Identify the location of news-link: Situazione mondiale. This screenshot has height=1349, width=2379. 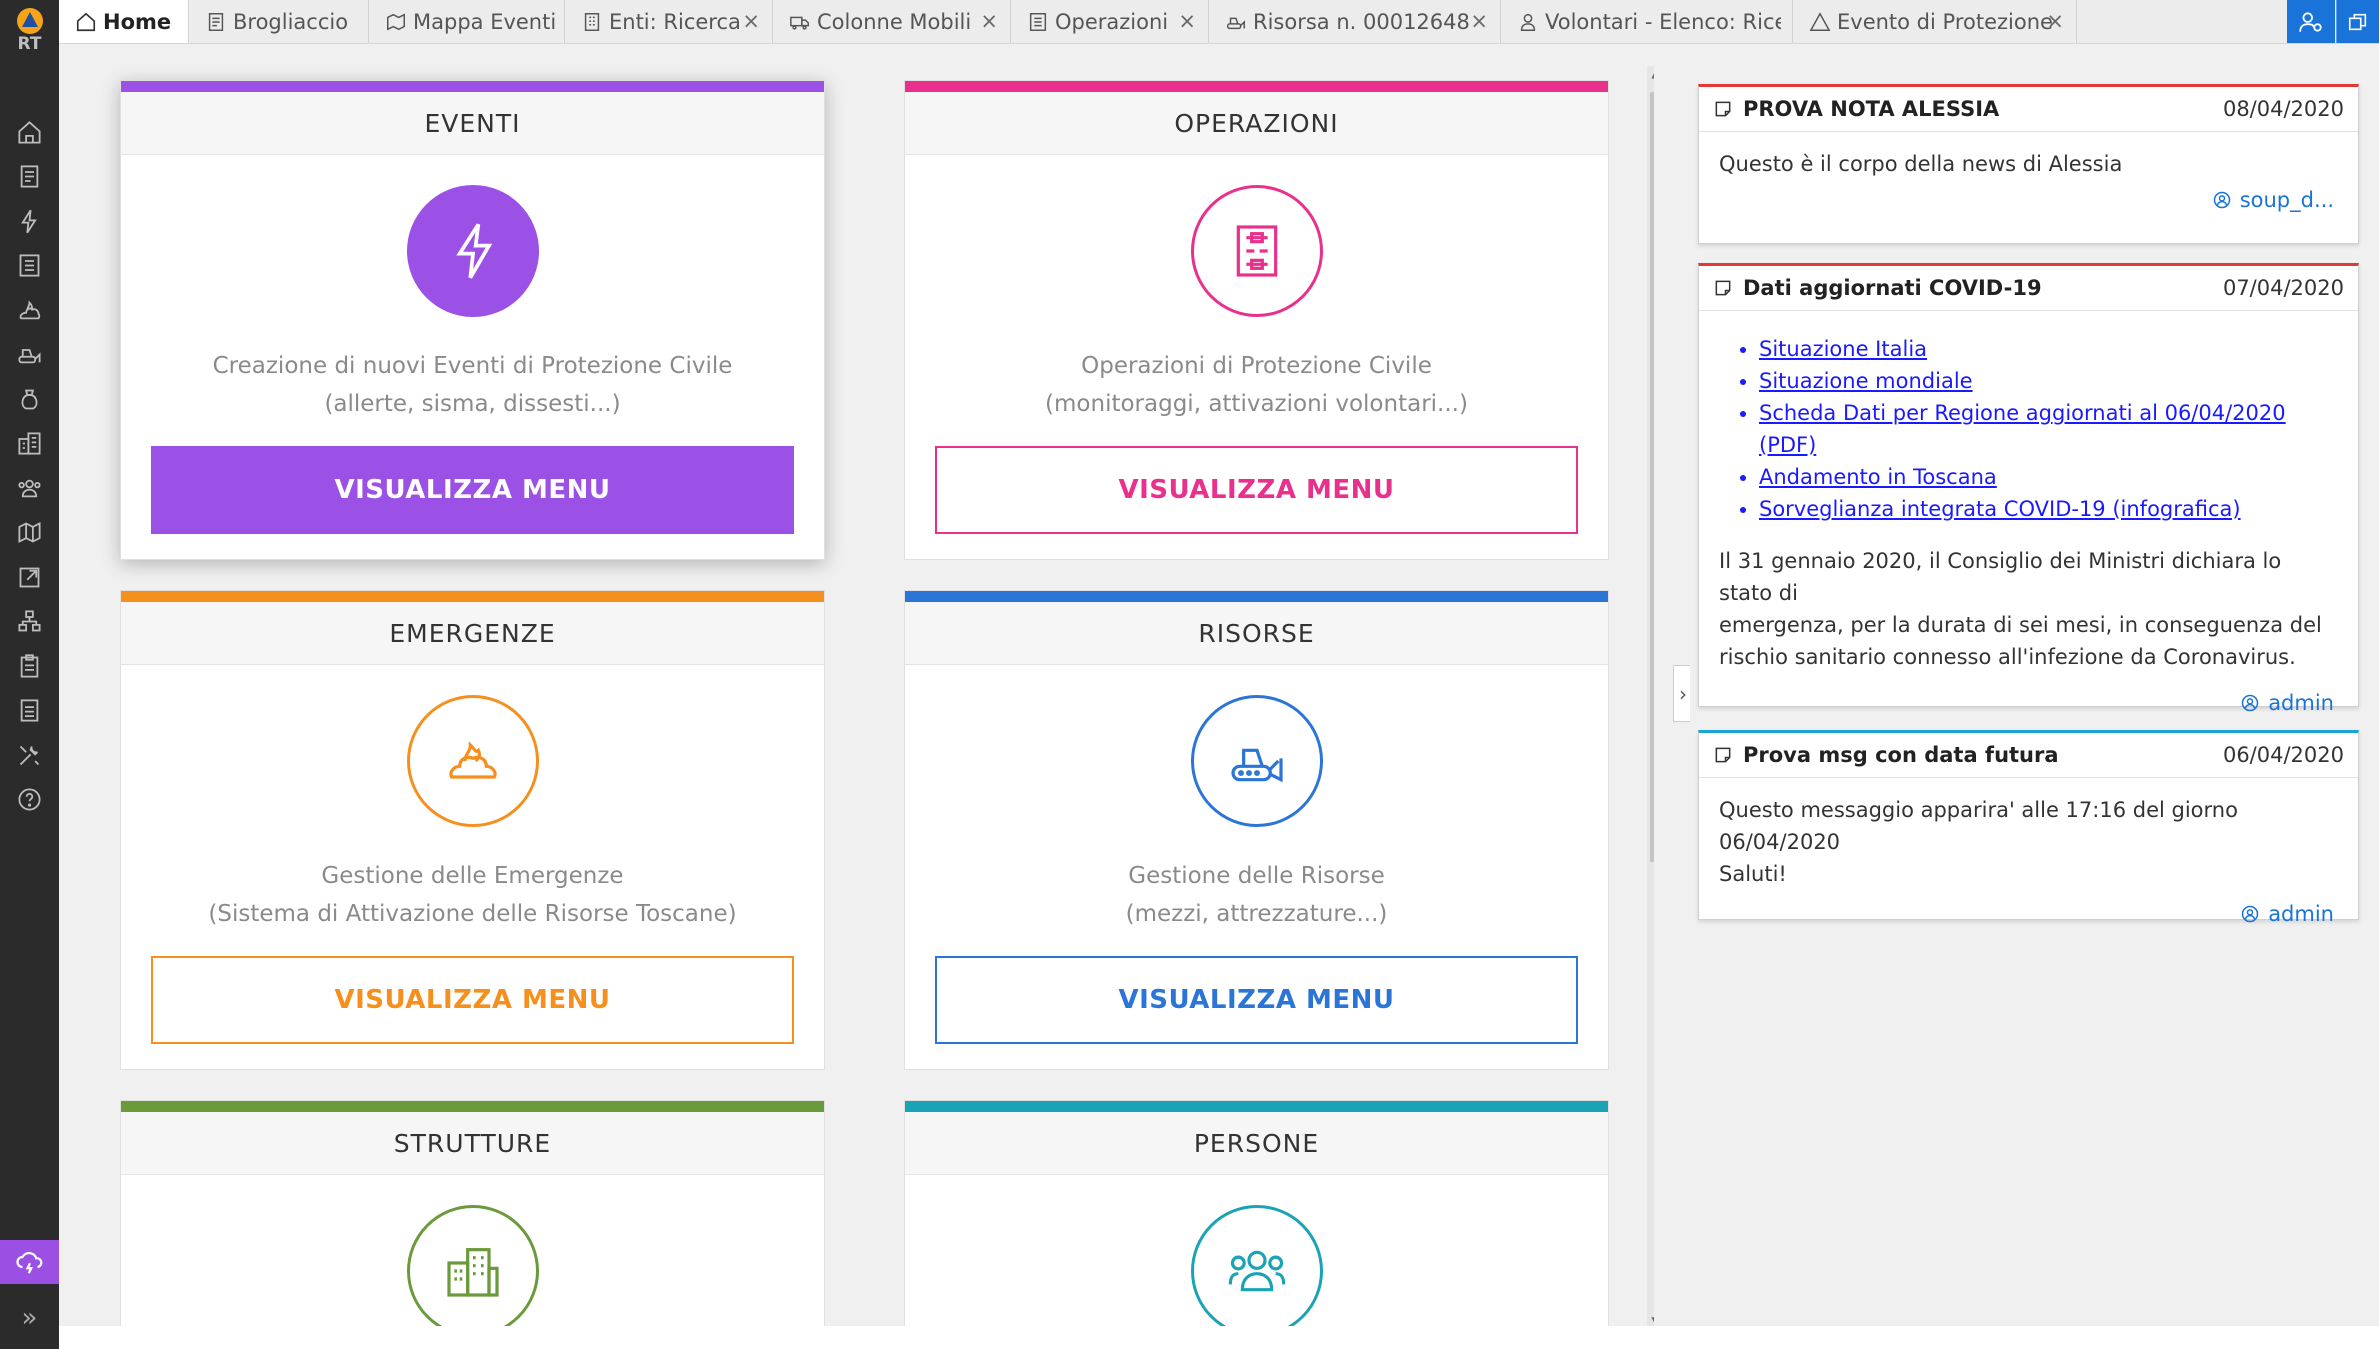
(2048, 381).